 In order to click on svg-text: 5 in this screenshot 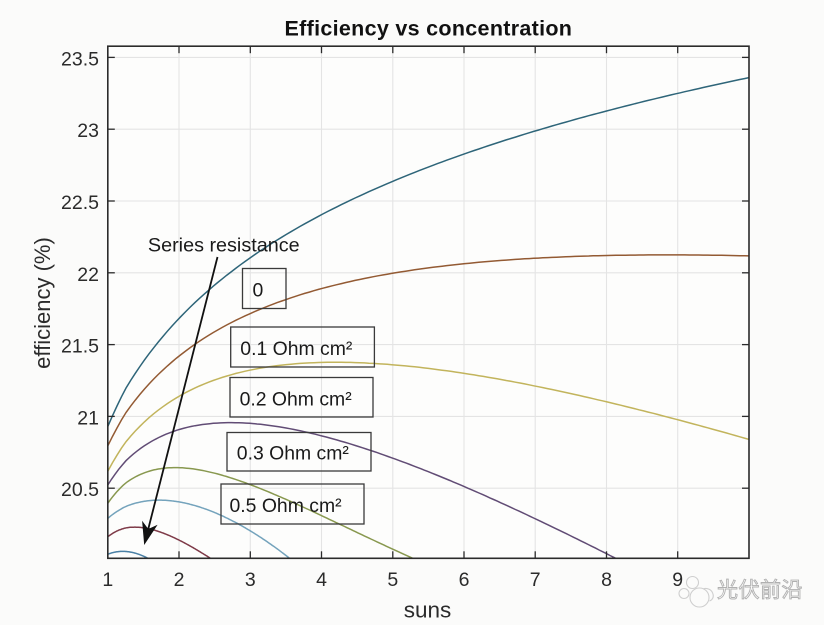, I will do `click(392, 580)`.